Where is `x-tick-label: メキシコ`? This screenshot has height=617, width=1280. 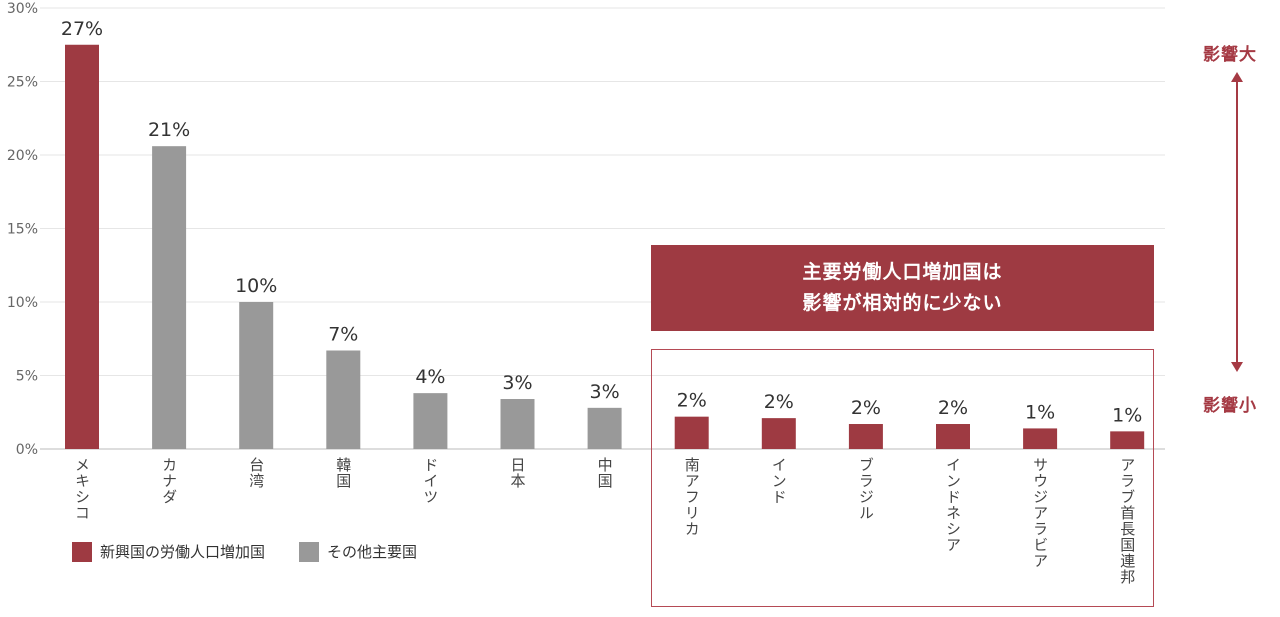
x-tick-label: メキシコ is located at coordinates (82, 489).